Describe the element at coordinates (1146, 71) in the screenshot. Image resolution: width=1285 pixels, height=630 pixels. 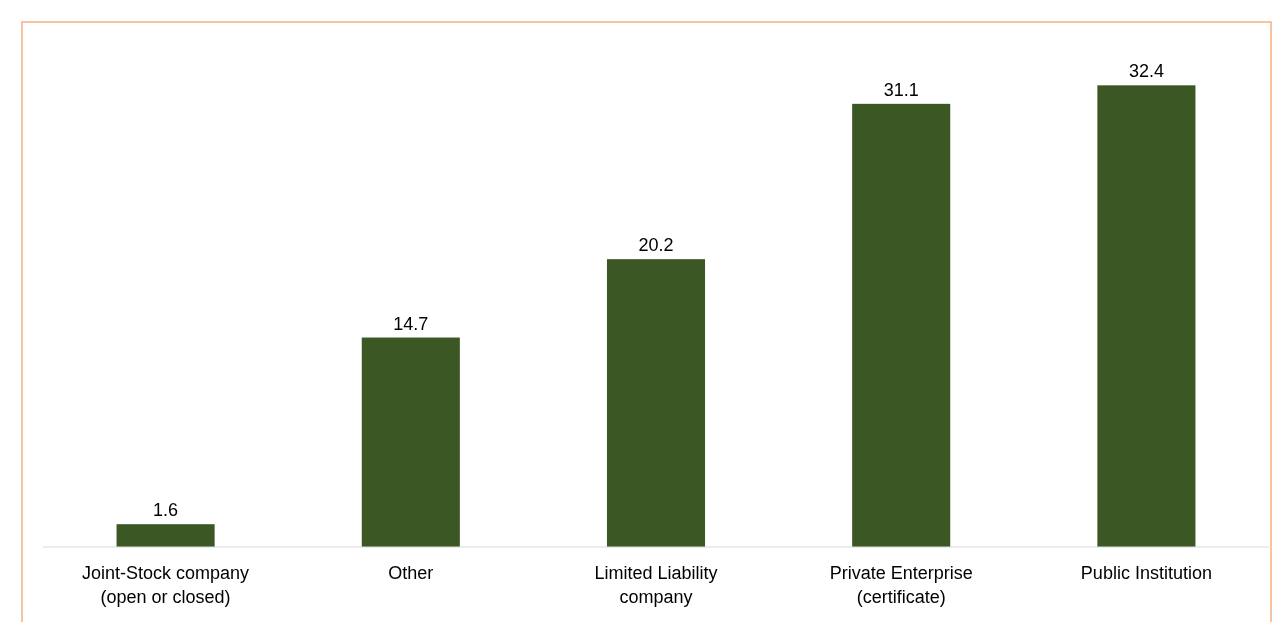
I see `data-label: 32.4` at that location.